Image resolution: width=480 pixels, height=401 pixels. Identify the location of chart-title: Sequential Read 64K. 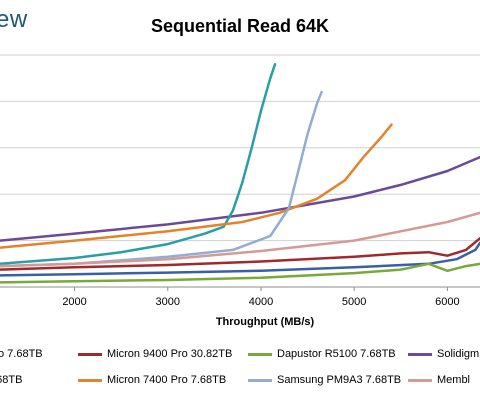
(240, 26).